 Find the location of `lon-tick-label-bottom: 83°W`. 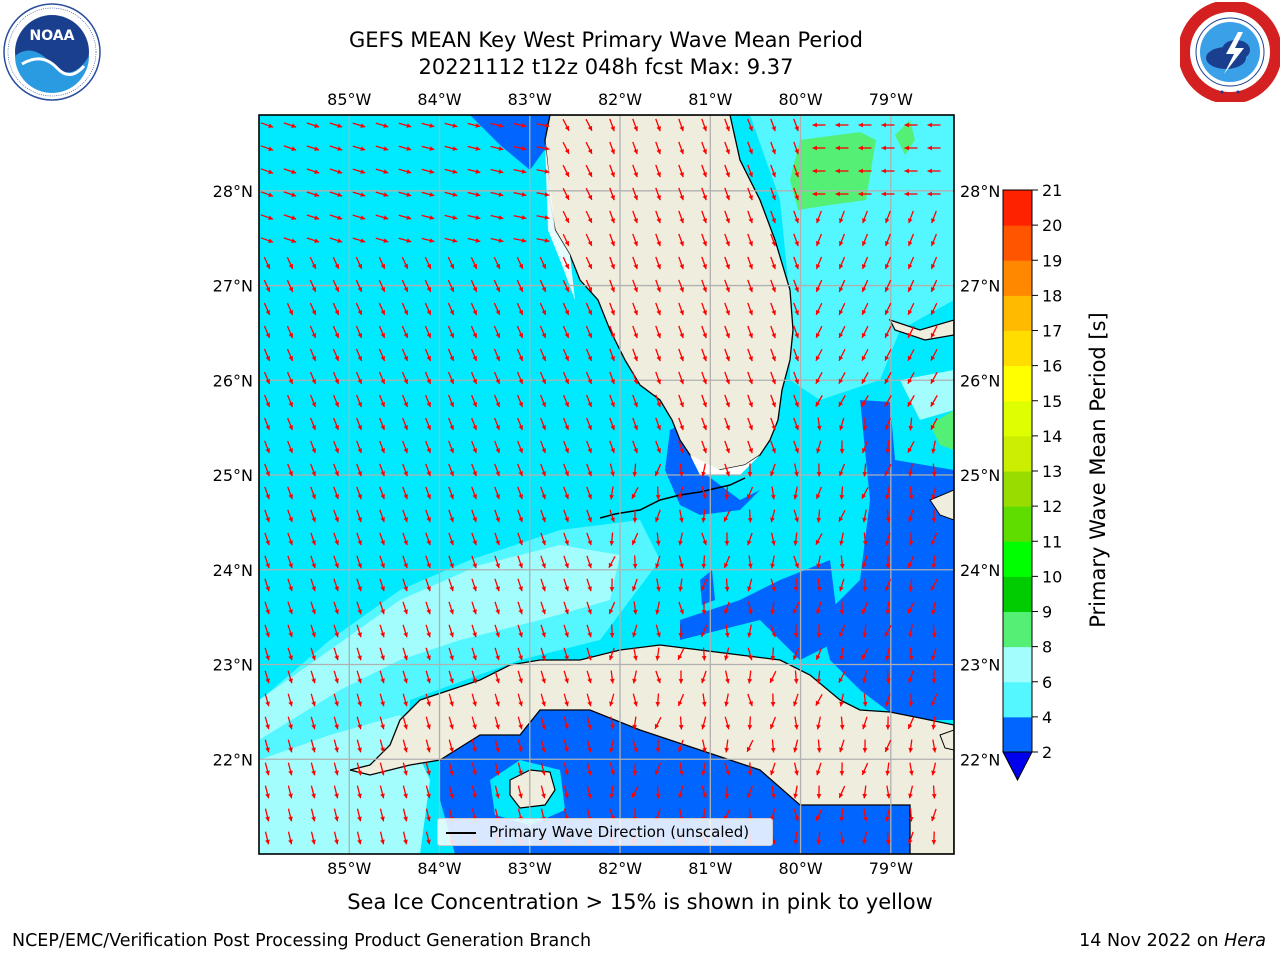

lon-tick-label-bottom: 83°W is located at coordinates (530, 868).